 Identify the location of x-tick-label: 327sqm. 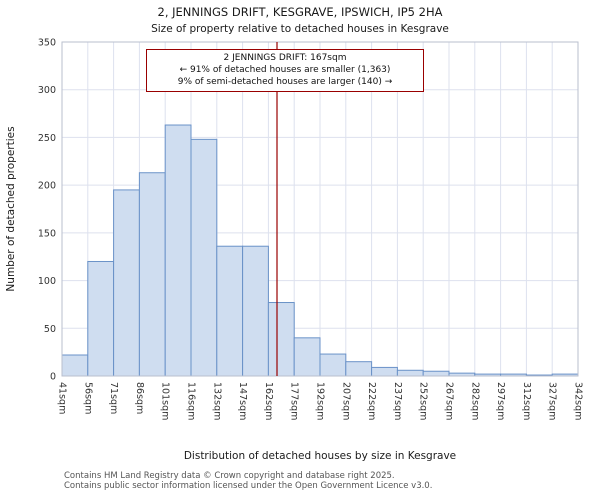
(552, 401).